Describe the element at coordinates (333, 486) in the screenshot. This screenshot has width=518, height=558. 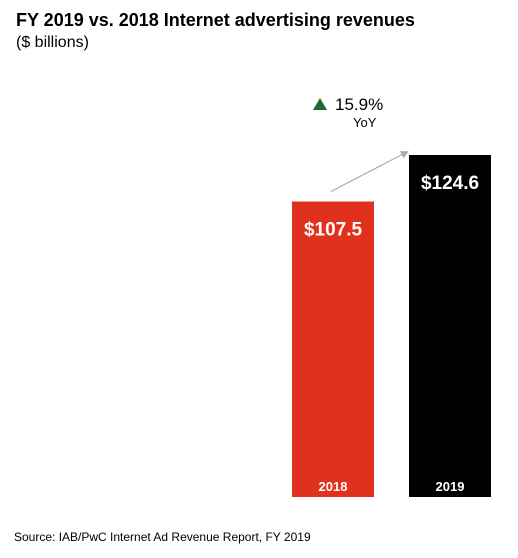
I see `bar-category-label: 2018` at that location.